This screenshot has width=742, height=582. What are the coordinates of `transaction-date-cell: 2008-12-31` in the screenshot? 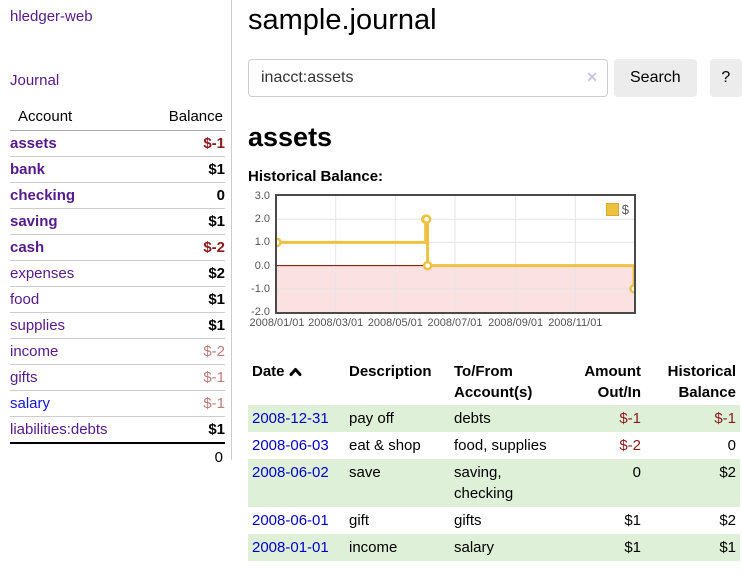 It's located at (296, 418).